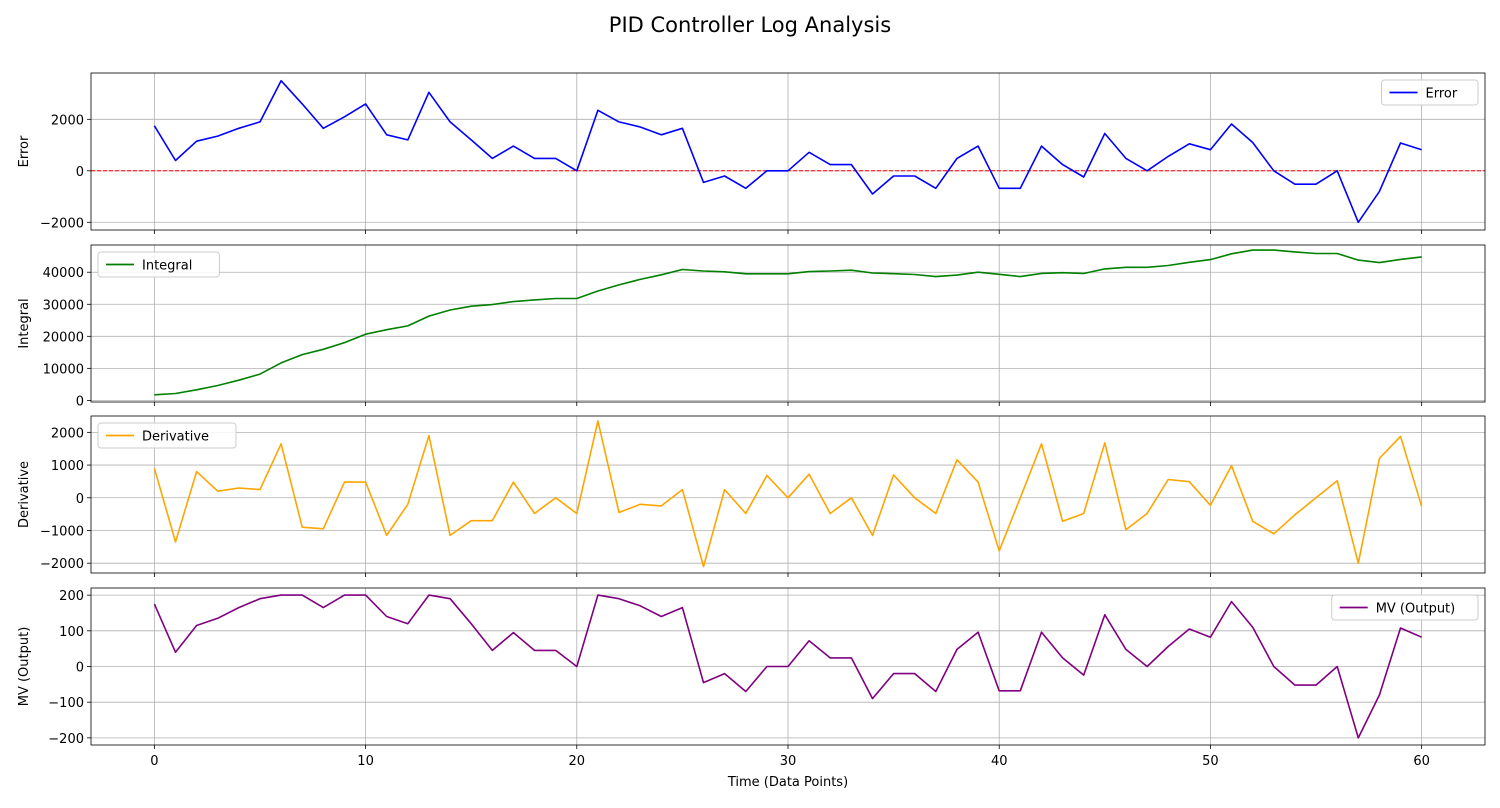 The height and width of the screenshot is (808, 1500). Describe the element at coordinates (167, 266) in the screenshot. I see `legend-label: Integral` at that location.